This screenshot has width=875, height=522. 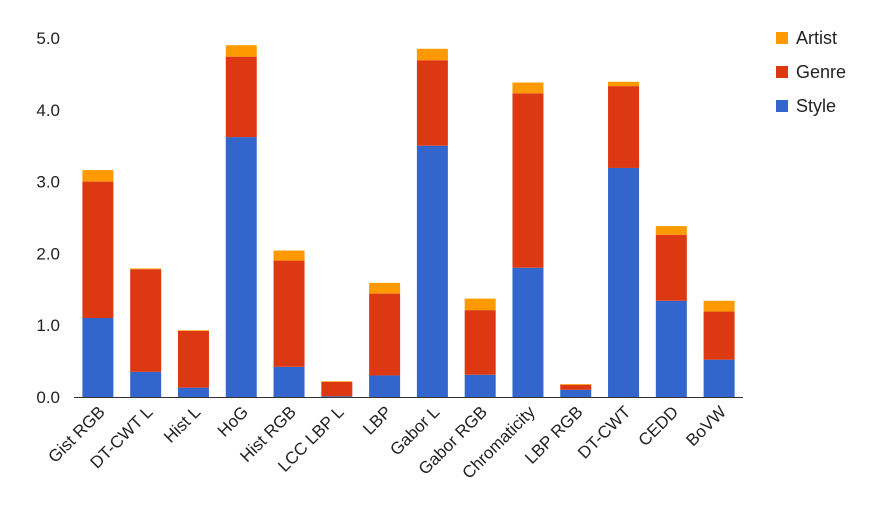 What do you see at coordinates (48, 218) in the screenshot?
I see `y-axis-ticks: 0.0 1.0 2.0 3.0 4.0 5.0` at bounding box center [48, 218].